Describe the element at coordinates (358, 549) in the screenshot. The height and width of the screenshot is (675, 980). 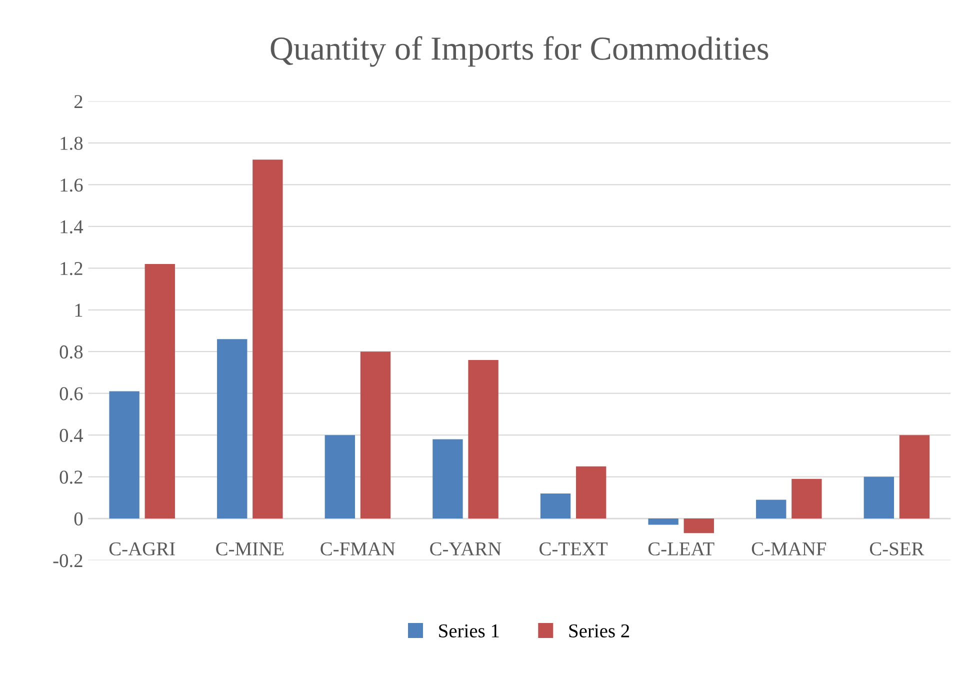
I see `x-tick-label: C-FMAN` at that location.